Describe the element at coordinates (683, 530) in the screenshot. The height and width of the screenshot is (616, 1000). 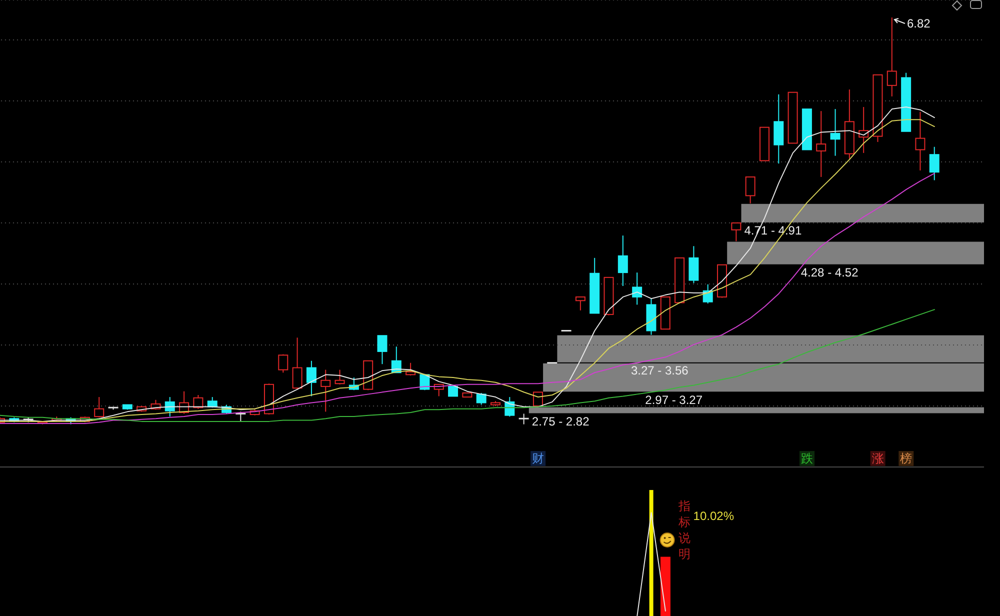
I see `annotation: 指标说明` at that location.